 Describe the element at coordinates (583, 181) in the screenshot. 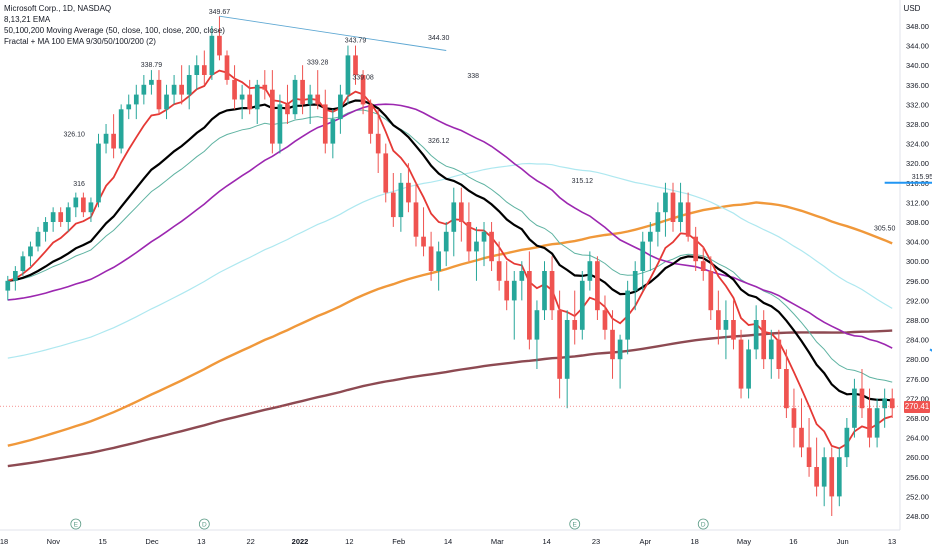

I see `price-annotation: 315.12` at that location.